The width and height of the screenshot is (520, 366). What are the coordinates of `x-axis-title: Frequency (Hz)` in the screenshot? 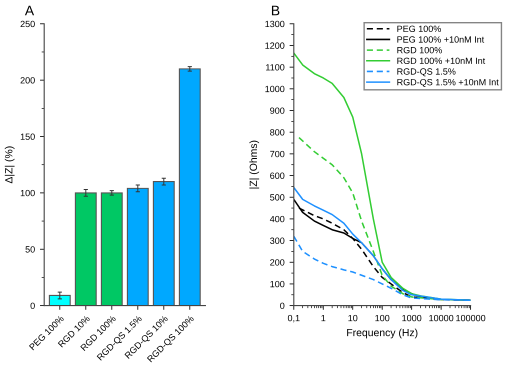 It's located at (382, 333).